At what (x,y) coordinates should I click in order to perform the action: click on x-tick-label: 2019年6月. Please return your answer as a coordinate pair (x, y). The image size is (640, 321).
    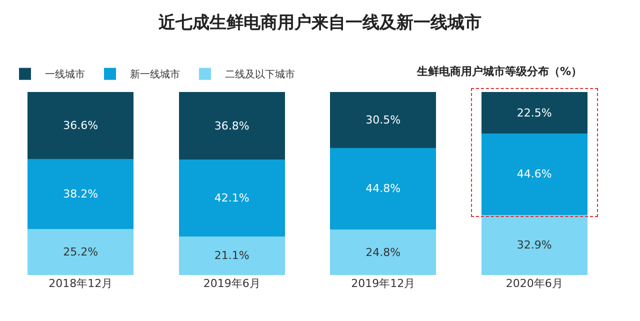
    Looking at the image, I should click on (231, 283).